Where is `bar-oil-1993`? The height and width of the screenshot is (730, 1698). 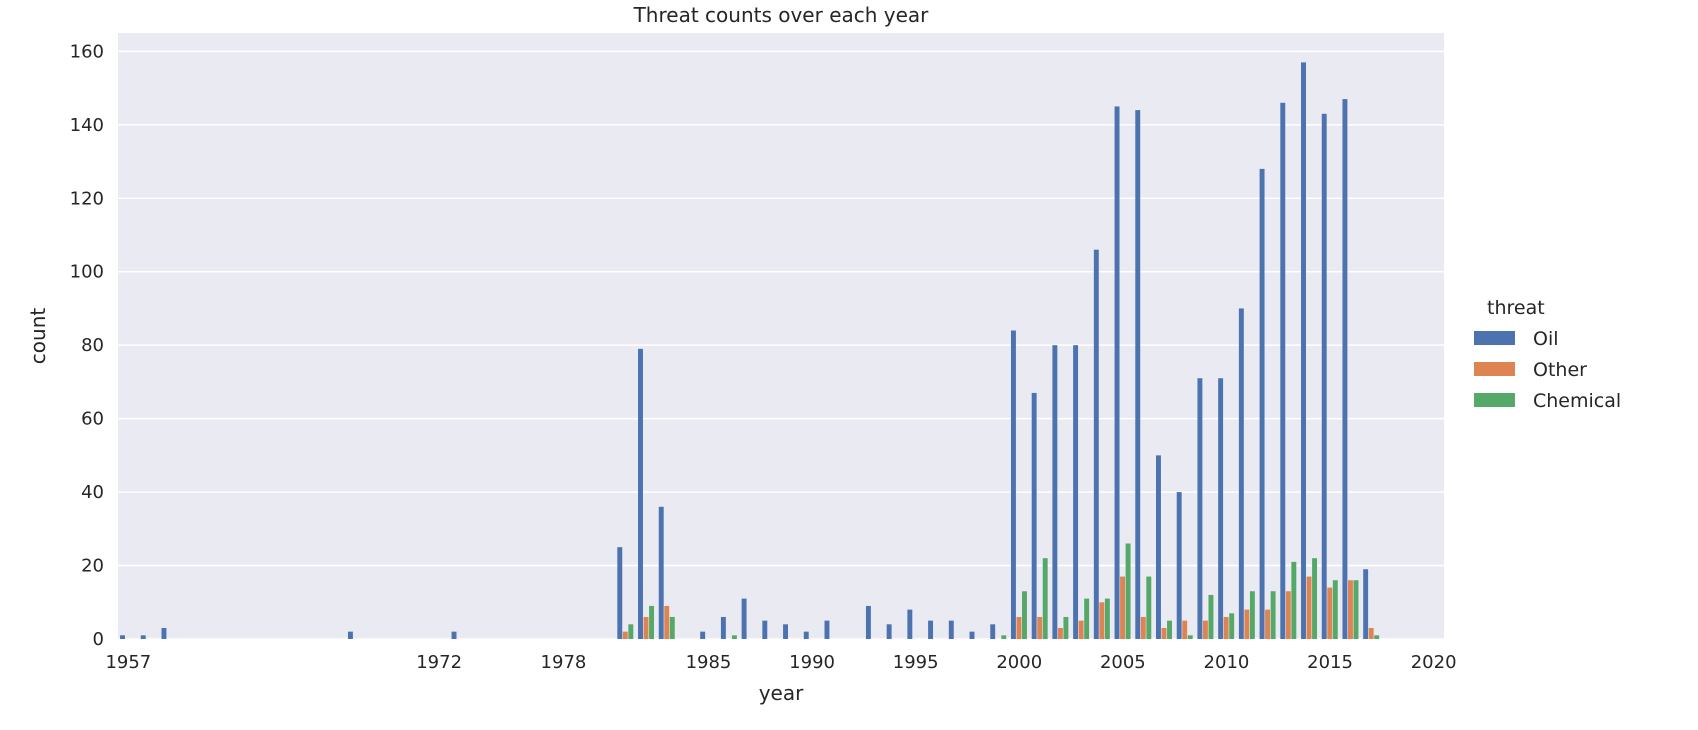
bar-oil-1993 is located at coordinates (868, 622).